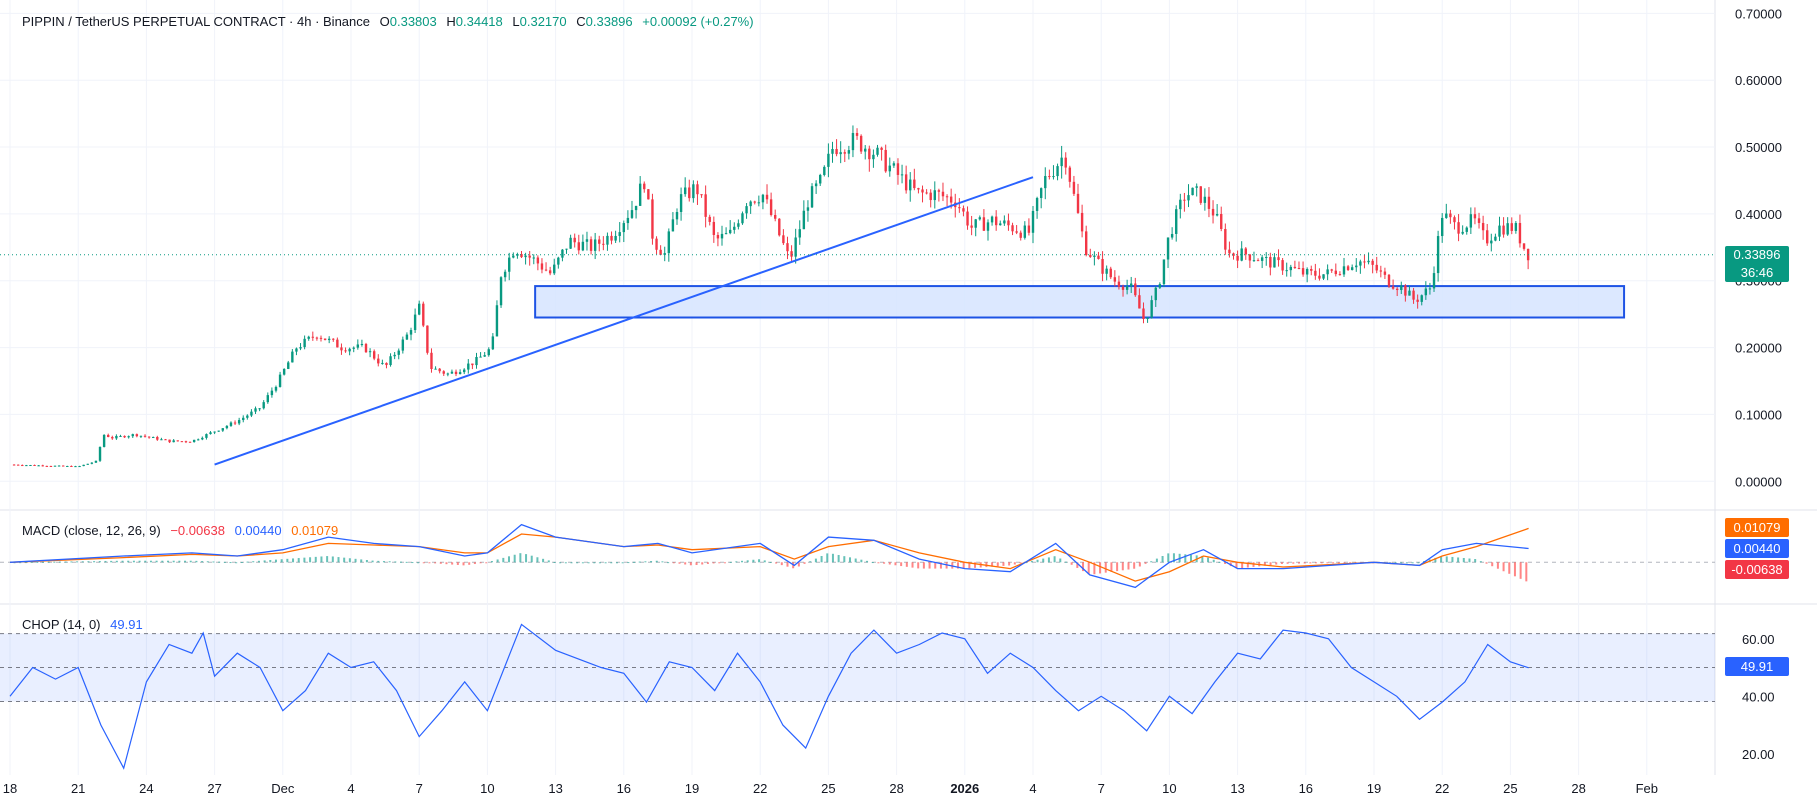 Image resolution: width=1817 pixels, height=803 pixels. I want to click on chop-title: CHOP (14, 0), so click(61, 624).